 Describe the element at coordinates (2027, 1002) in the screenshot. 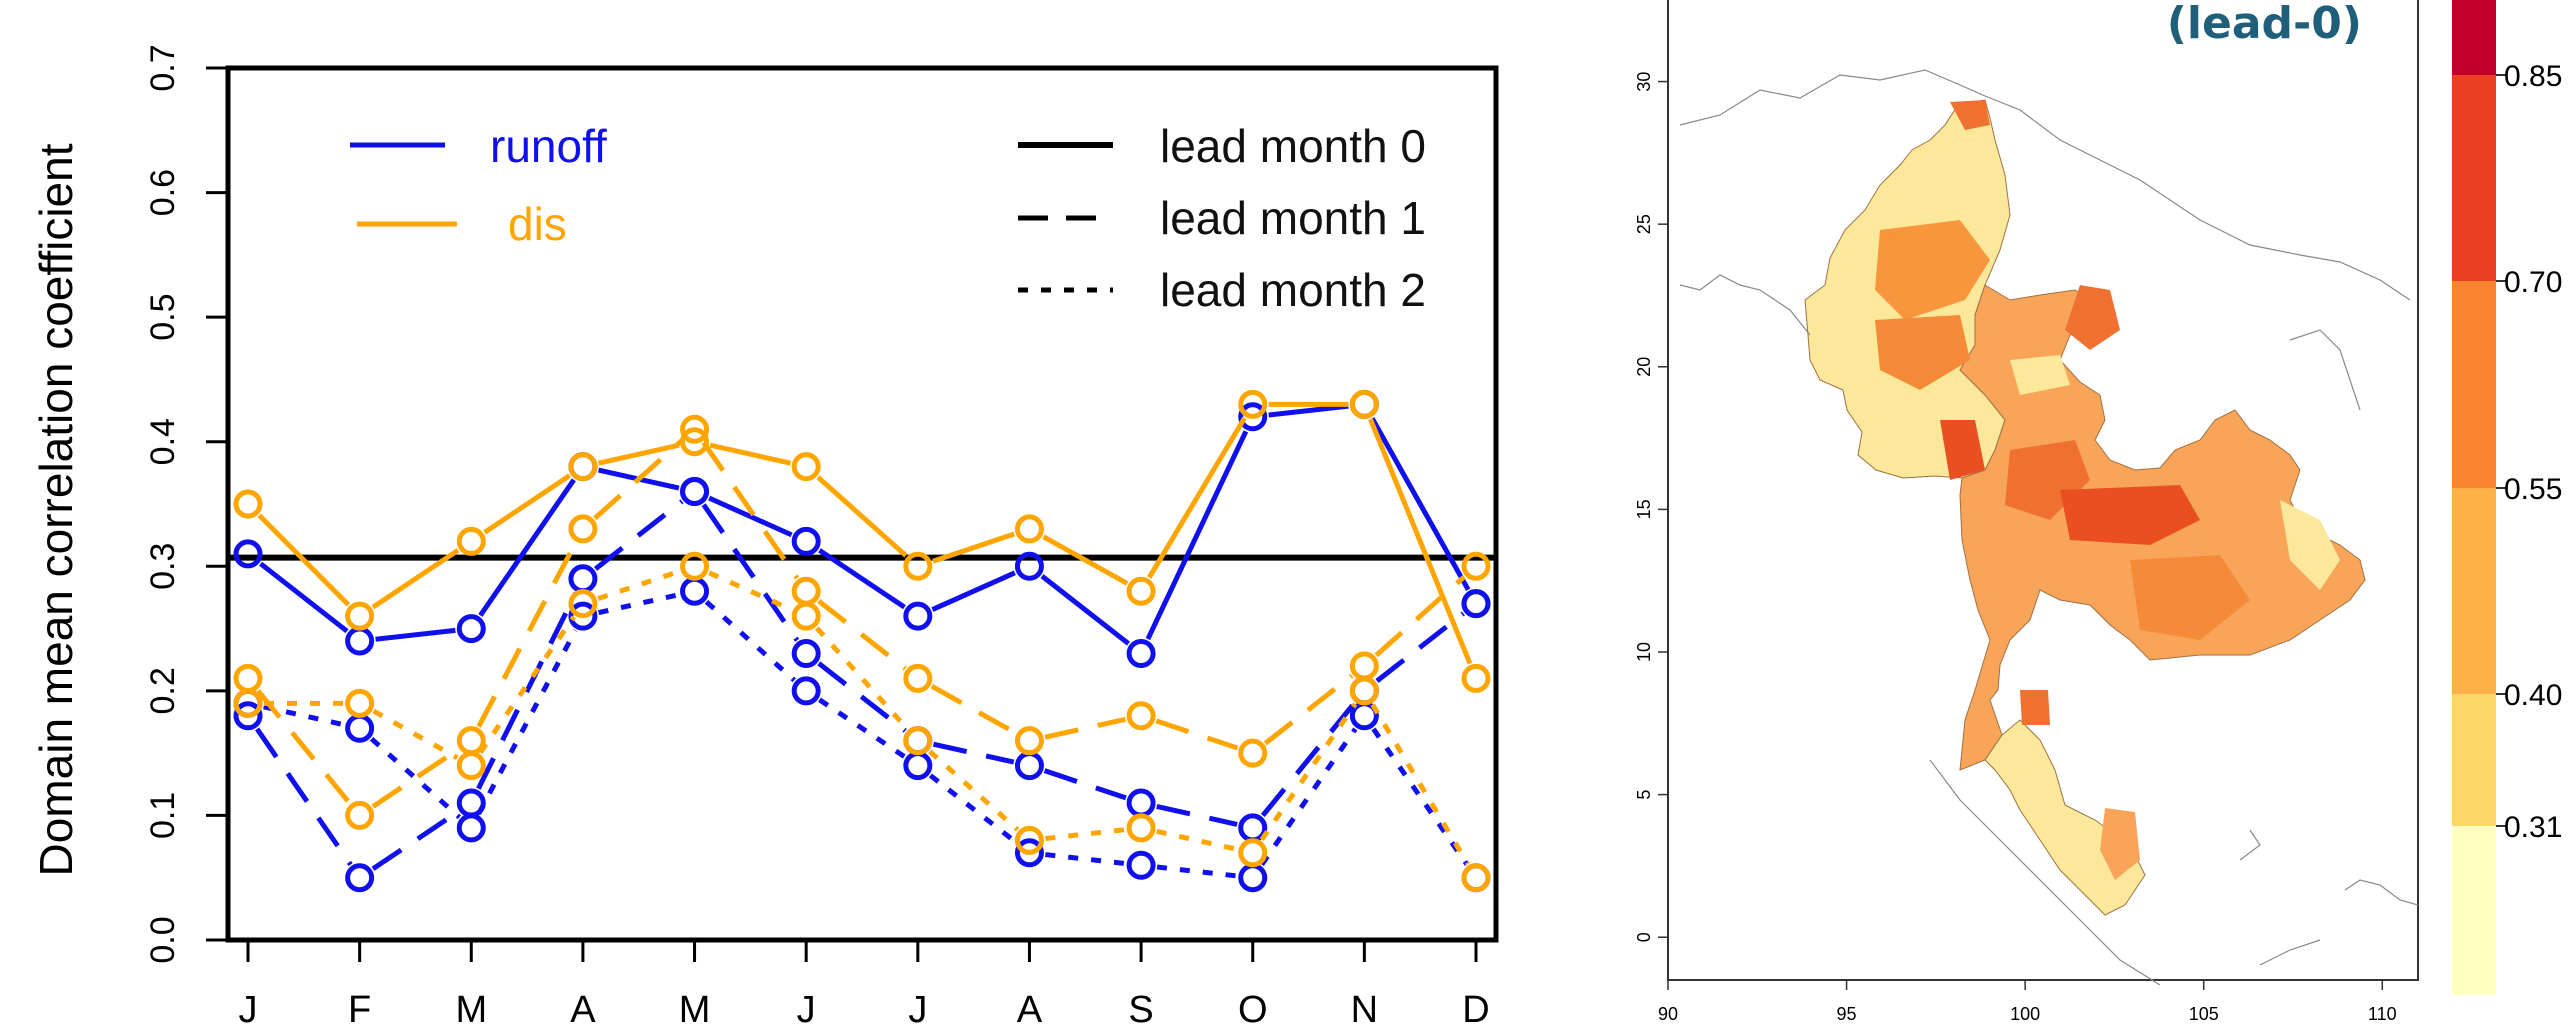

I see `map-x-axis-ticks: 90 95 100 105 110` at that location.